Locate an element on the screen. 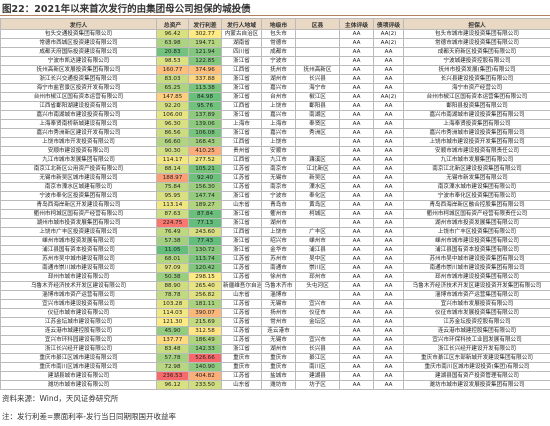 This screenshot has height=426, width=550. table-cell: 连云港市城建控股有限公司 is located at coordinates (78, 331).